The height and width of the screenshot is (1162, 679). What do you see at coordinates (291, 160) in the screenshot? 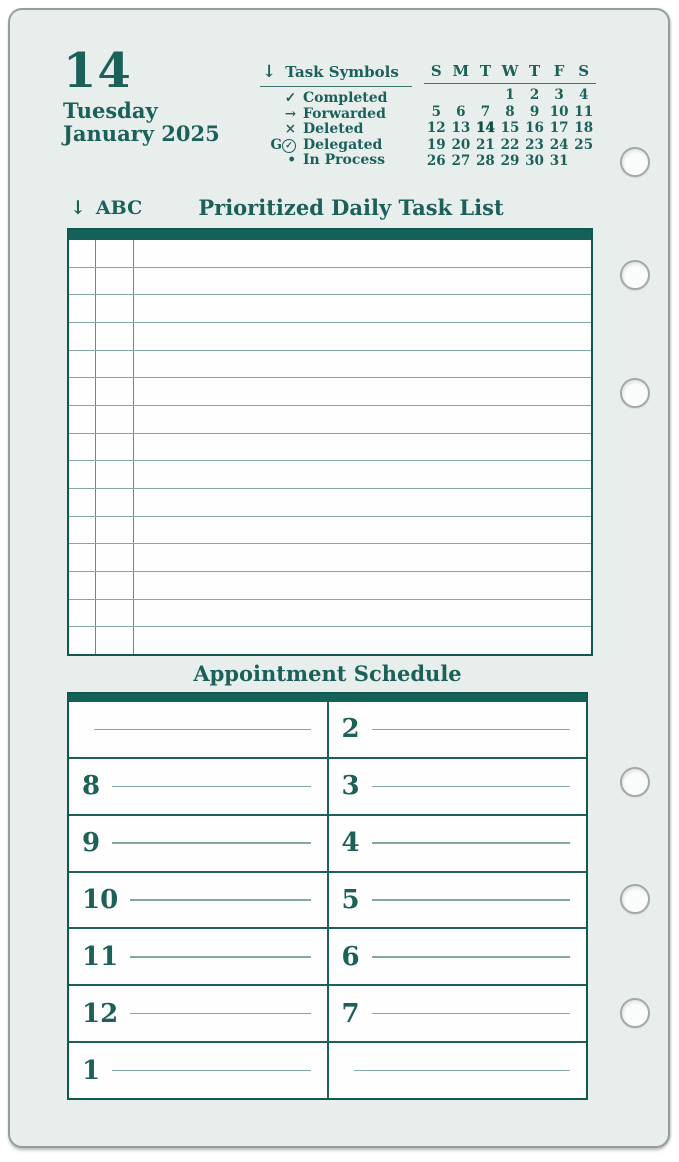
I see `legend-symbol-icon: •` at bounding box center [291, 160].